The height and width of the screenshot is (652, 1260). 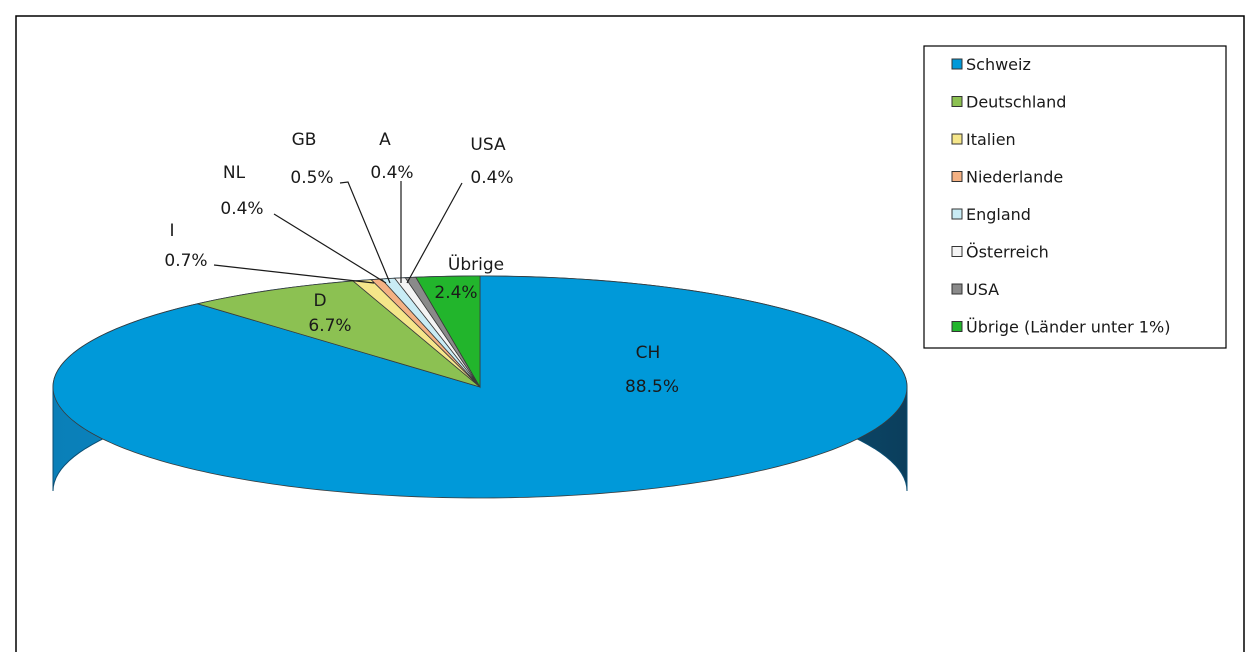 What do you see at coordinates (652, 387) in the screenshot?
I see `slice-value-ch: 88.5%` at bounding box center [652, 387].